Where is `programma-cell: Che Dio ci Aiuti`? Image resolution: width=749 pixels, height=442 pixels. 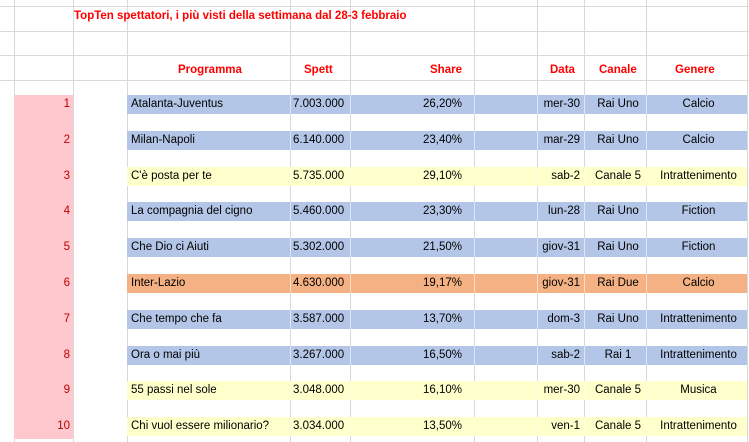
programma-cell: Che Dio ci Aiuti is located at coordinates (170, 247).